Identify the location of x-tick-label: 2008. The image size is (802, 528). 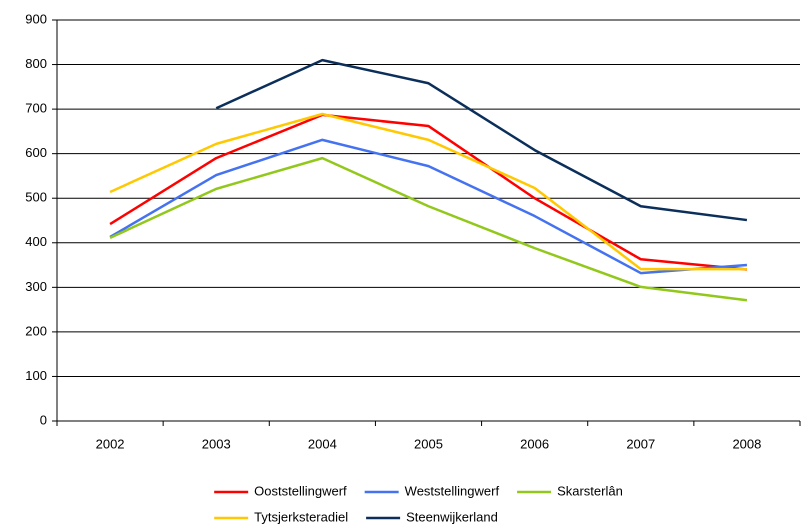
(746, 443).